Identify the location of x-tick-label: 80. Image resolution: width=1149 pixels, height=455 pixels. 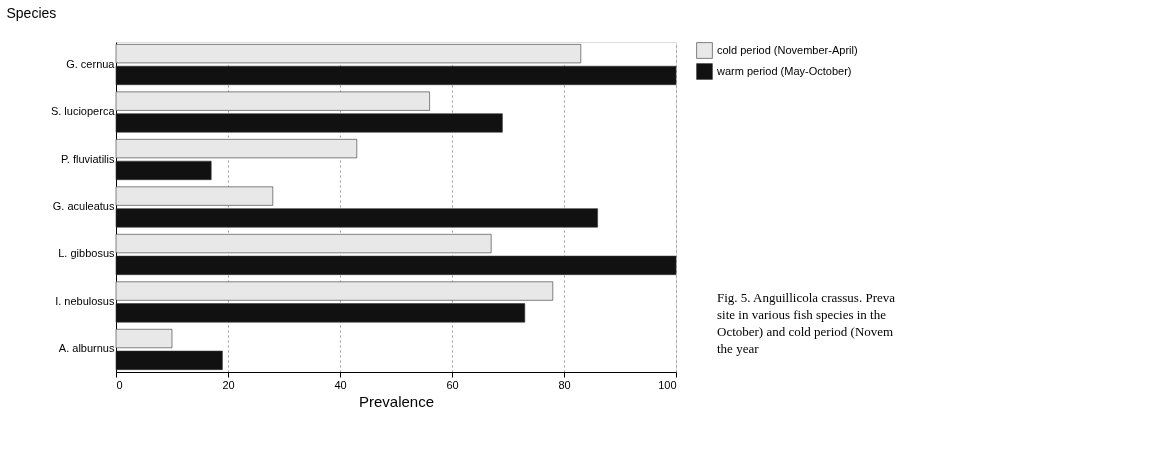
(564, 384).